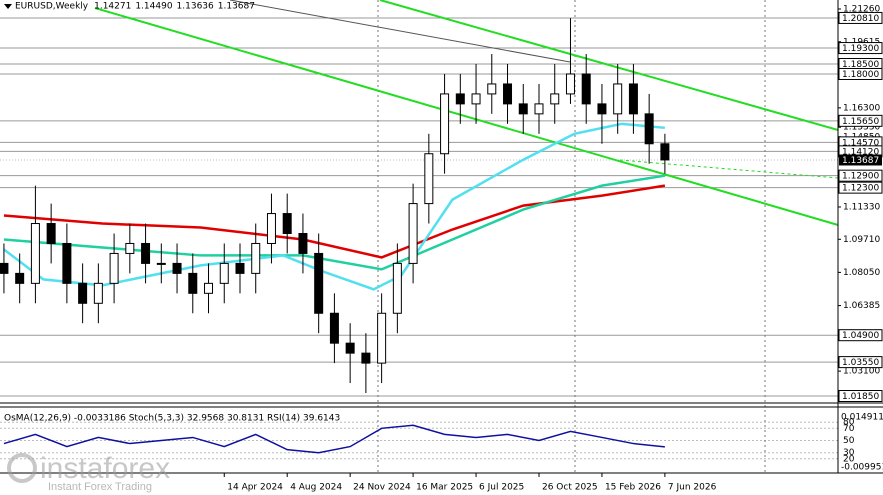 The width and height of the screenshot is (883, 495). Describe the element at coordinates (633, 488) in the screenshot. I see `x-tick-label: 15 Feb 2026` at that location.